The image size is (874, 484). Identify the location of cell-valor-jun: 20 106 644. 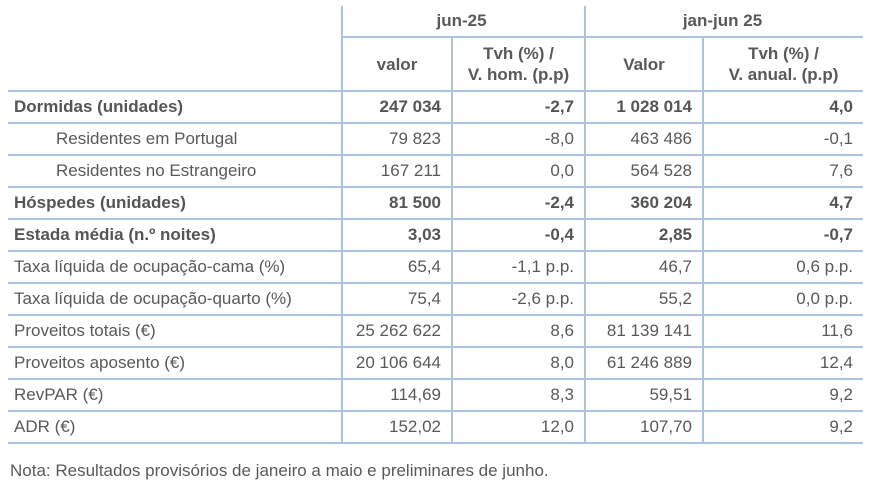
(397, 363).